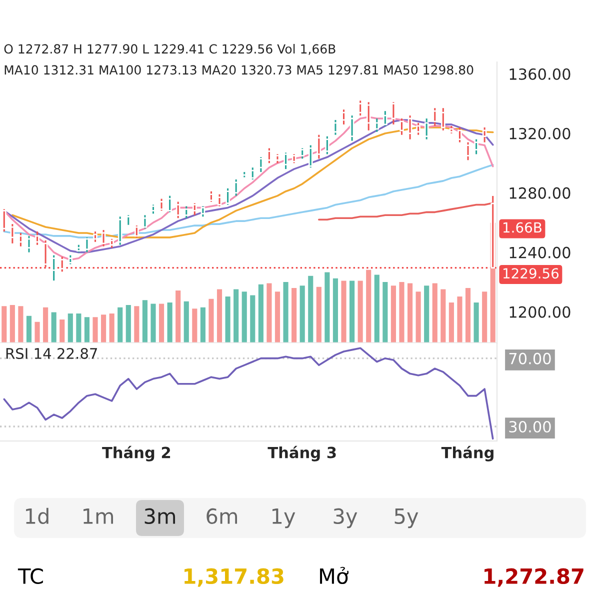 The image size is (600, 600). Describe the element at coordinates (284, 518) in the screenshot. I see `text: 1y` at that location.